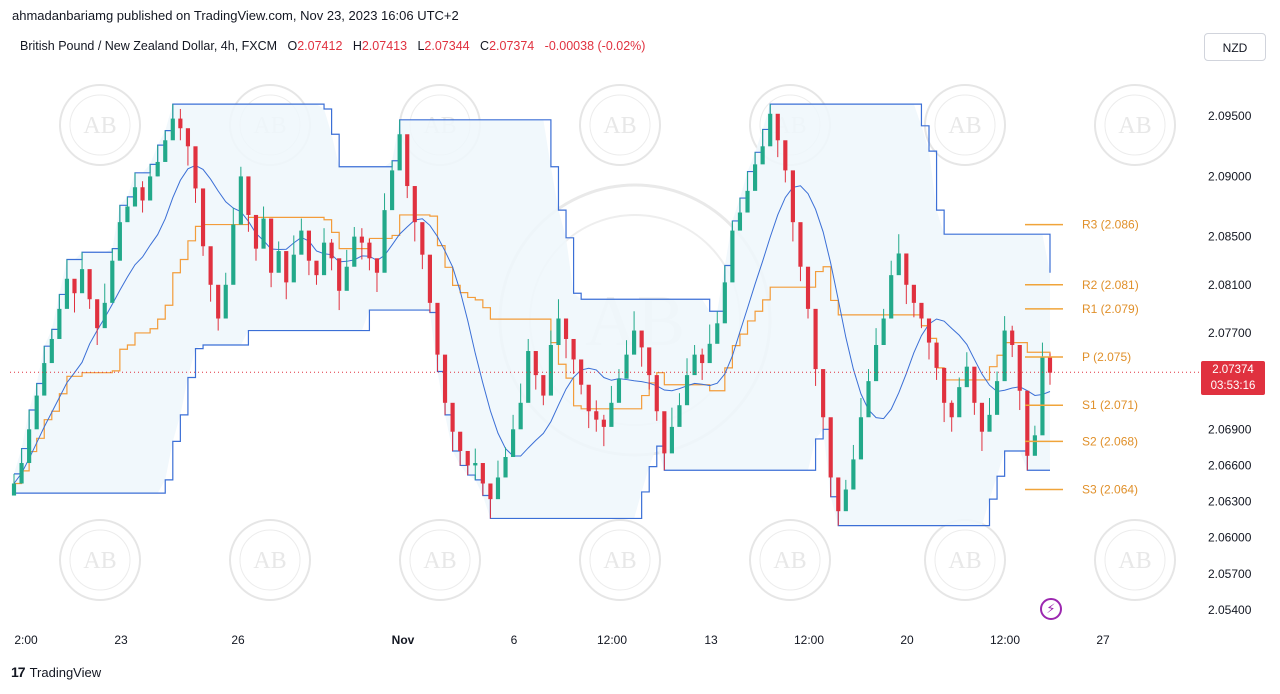 The width and height of the screenshot is (1280, 694). Describe the element at coordinates (421, 46) in the screenshot. I see `low-label: L` at that location.